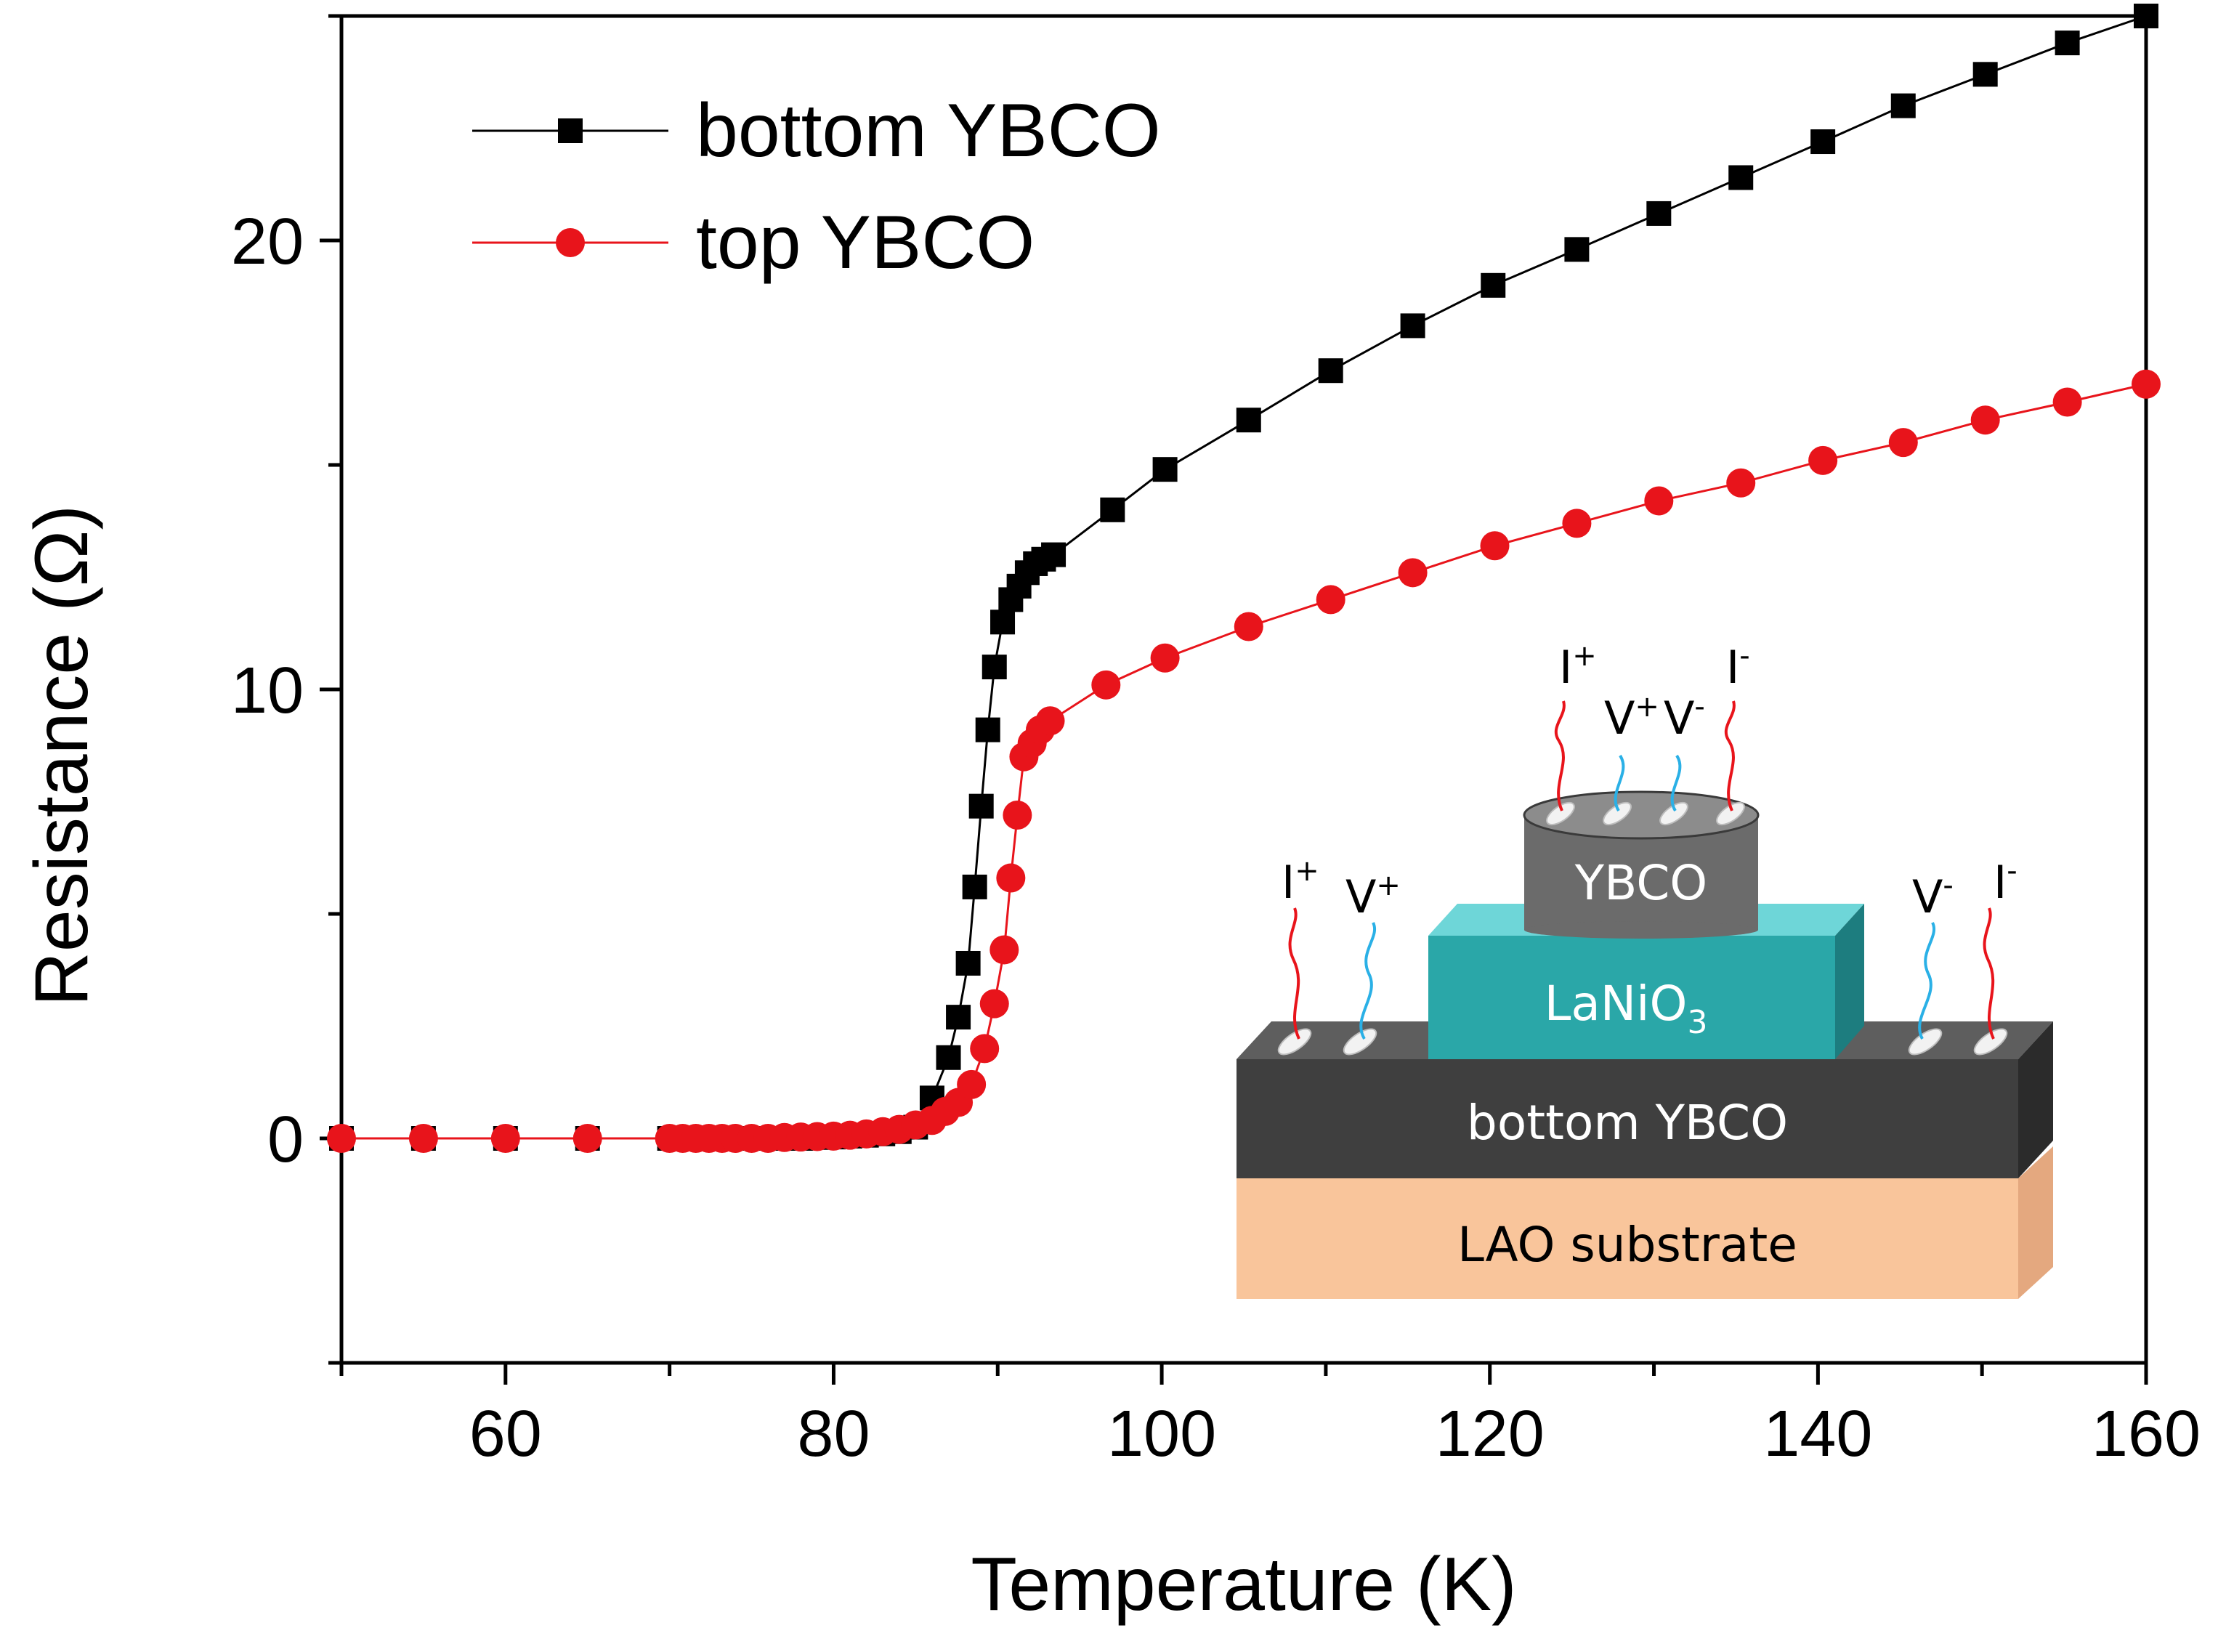 The width and height of the screenshot is (2226, 1652). I want to click on x-axis-title: Temperature (K), so click(1243, 1585).